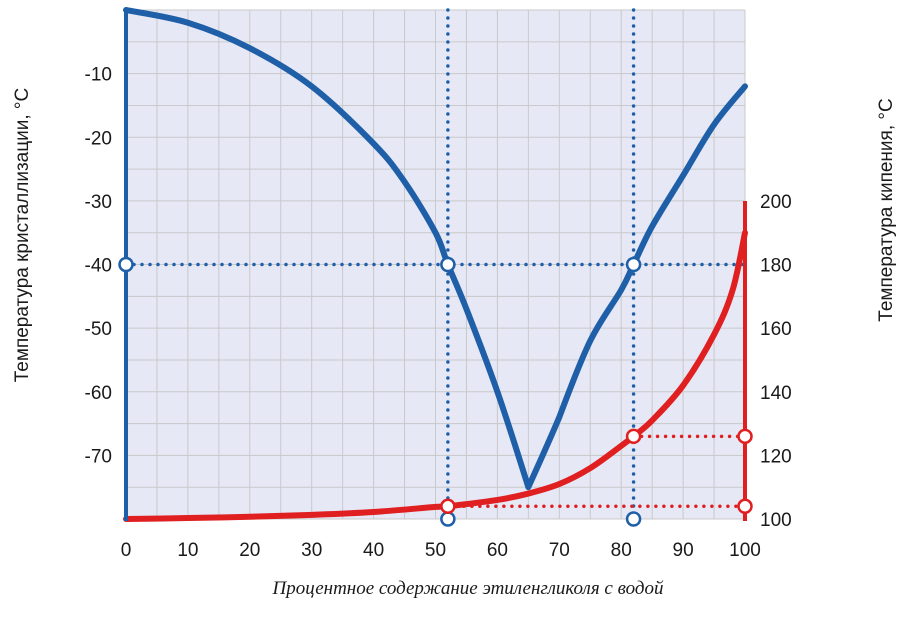  What do you see at coordinates (22, 235) in the screenshot?
I see `y-left-axis-title: Температура кристаллизации, °С` at bounding box center [22, 235].